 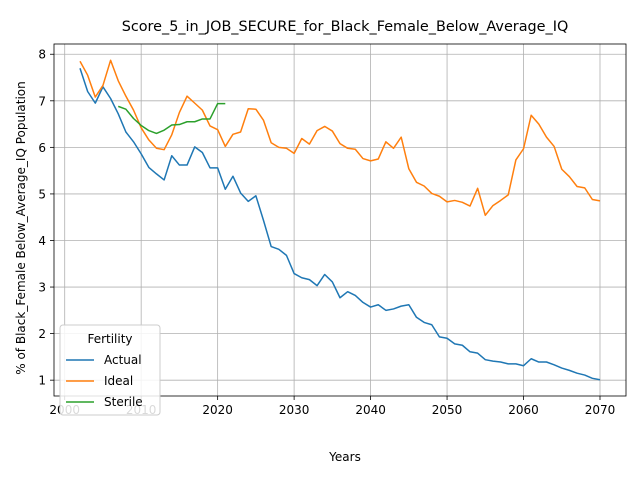 What do you see at coordinates (118, 381) in the screenshot?
I see `legend-label-ideal: Ideal` at bounding box center [118, 381].